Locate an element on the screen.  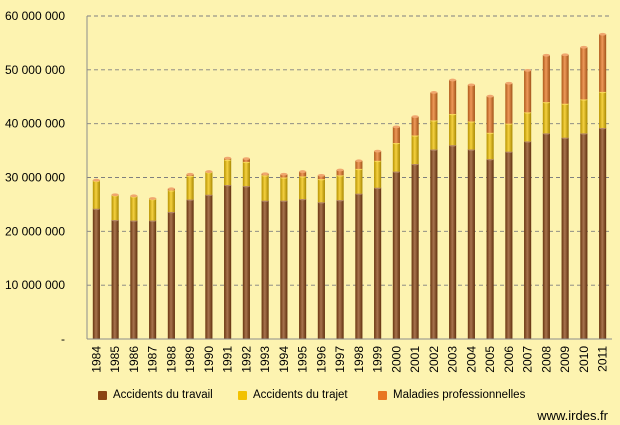
legend-label: Maladies professionnelles is located at coordinates (459, 395).